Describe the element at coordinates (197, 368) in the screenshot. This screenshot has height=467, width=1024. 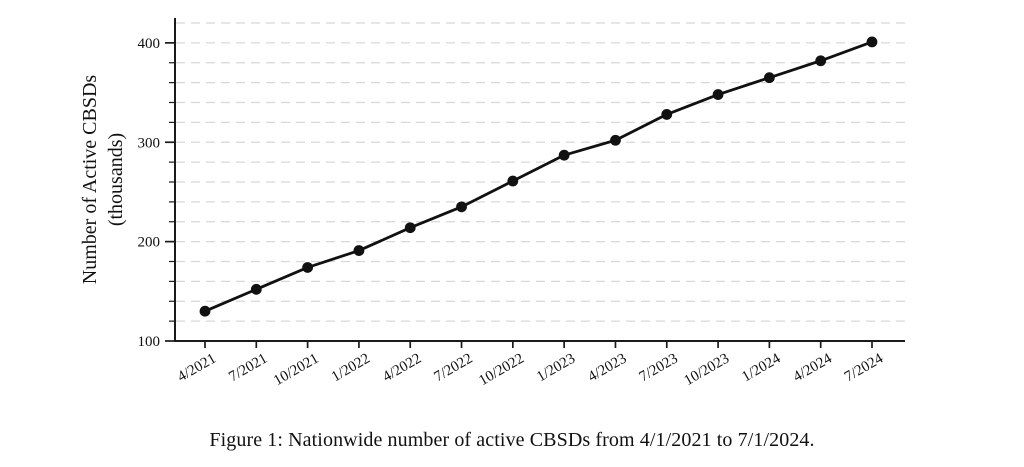
I see `x-tick-label: 4/2021` at that location.